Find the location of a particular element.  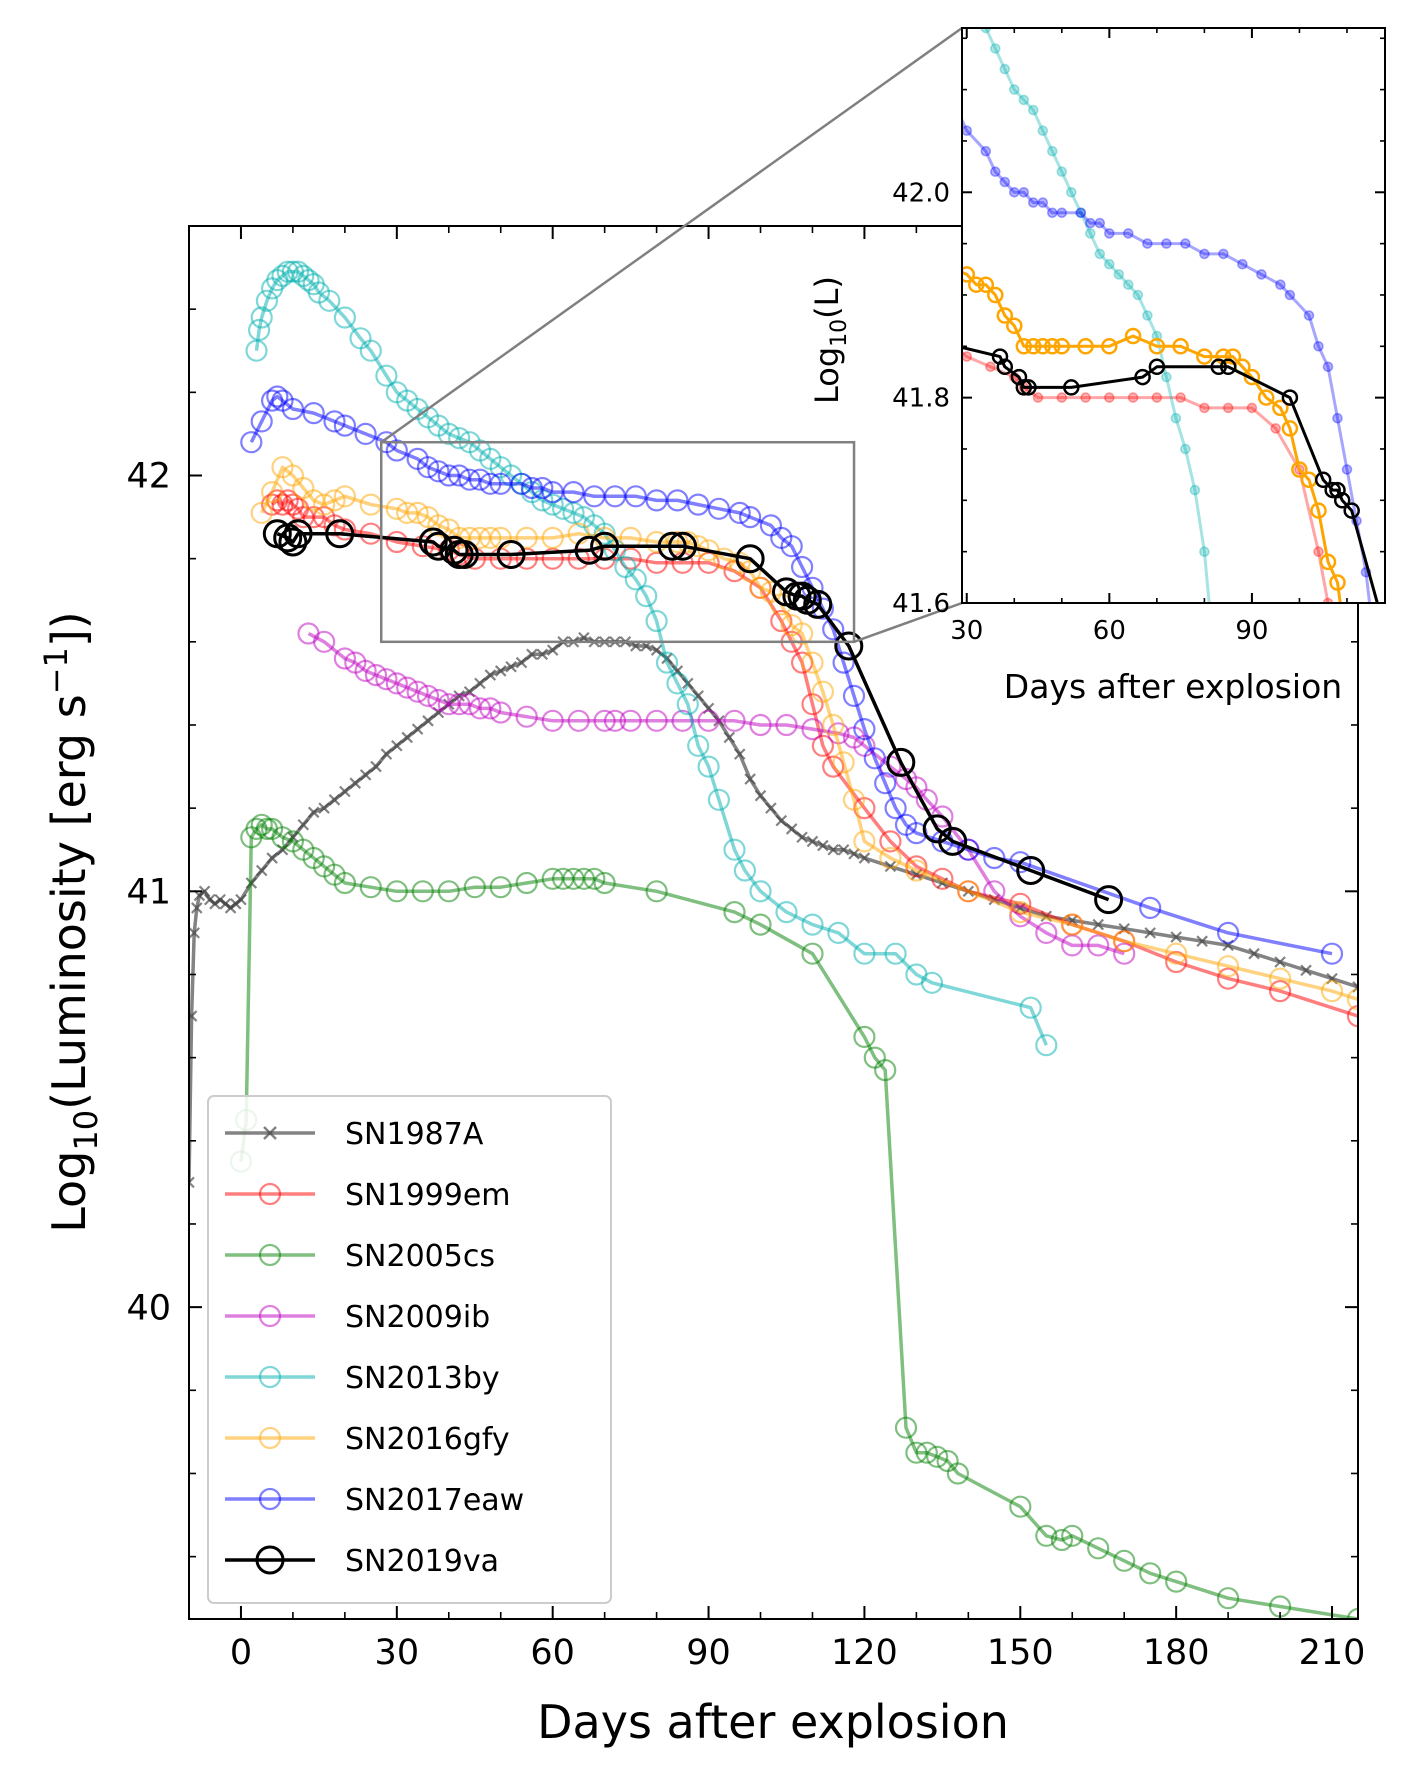

x-tick-label: 90 is located at coordinates (1251, 631).